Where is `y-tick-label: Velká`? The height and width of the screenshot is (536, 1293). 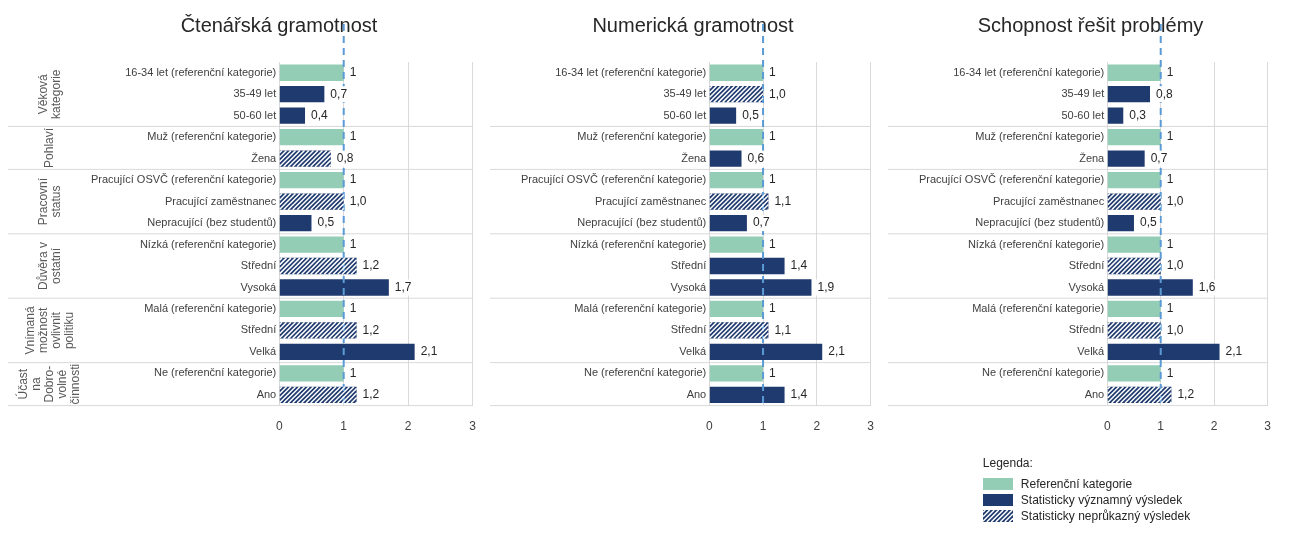
y-tick-label: Velká is located at coordinates (1091, 350).